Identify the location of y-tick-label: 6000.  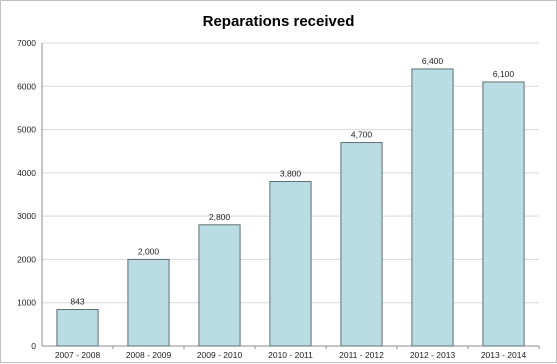
(26, 86).